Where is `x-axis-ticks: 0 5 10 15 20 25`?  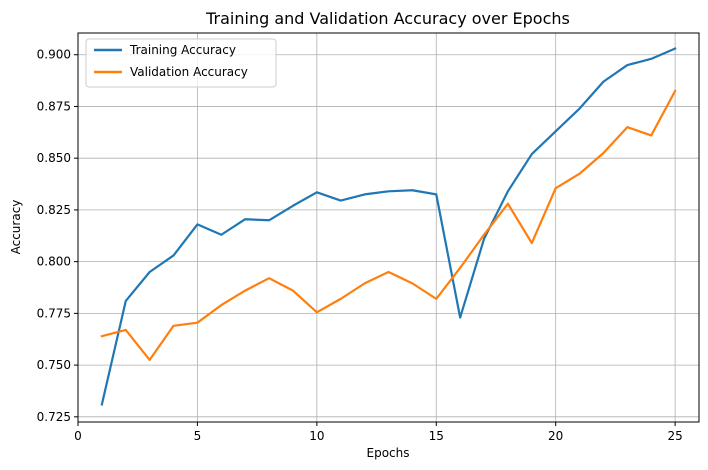
x-axis-ticks: 0 5 10 15 20 25 is located at coordinates (378, 432).